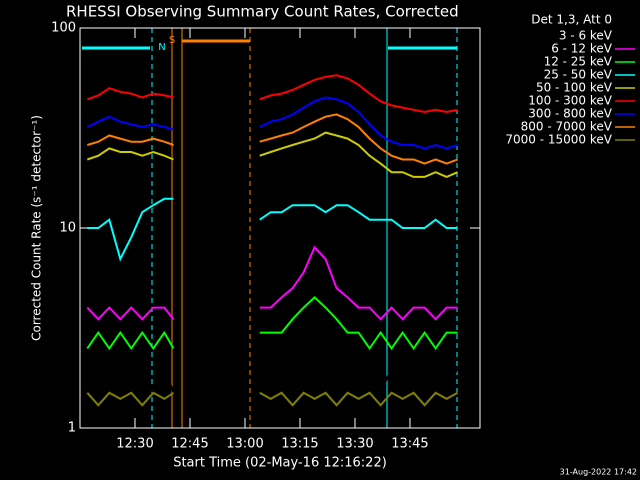 This screenshot has width=640, height=480. Describe the element at coordinates (354, 444) in the screenshot. I see `x-tick-label: 13:30` at that location.